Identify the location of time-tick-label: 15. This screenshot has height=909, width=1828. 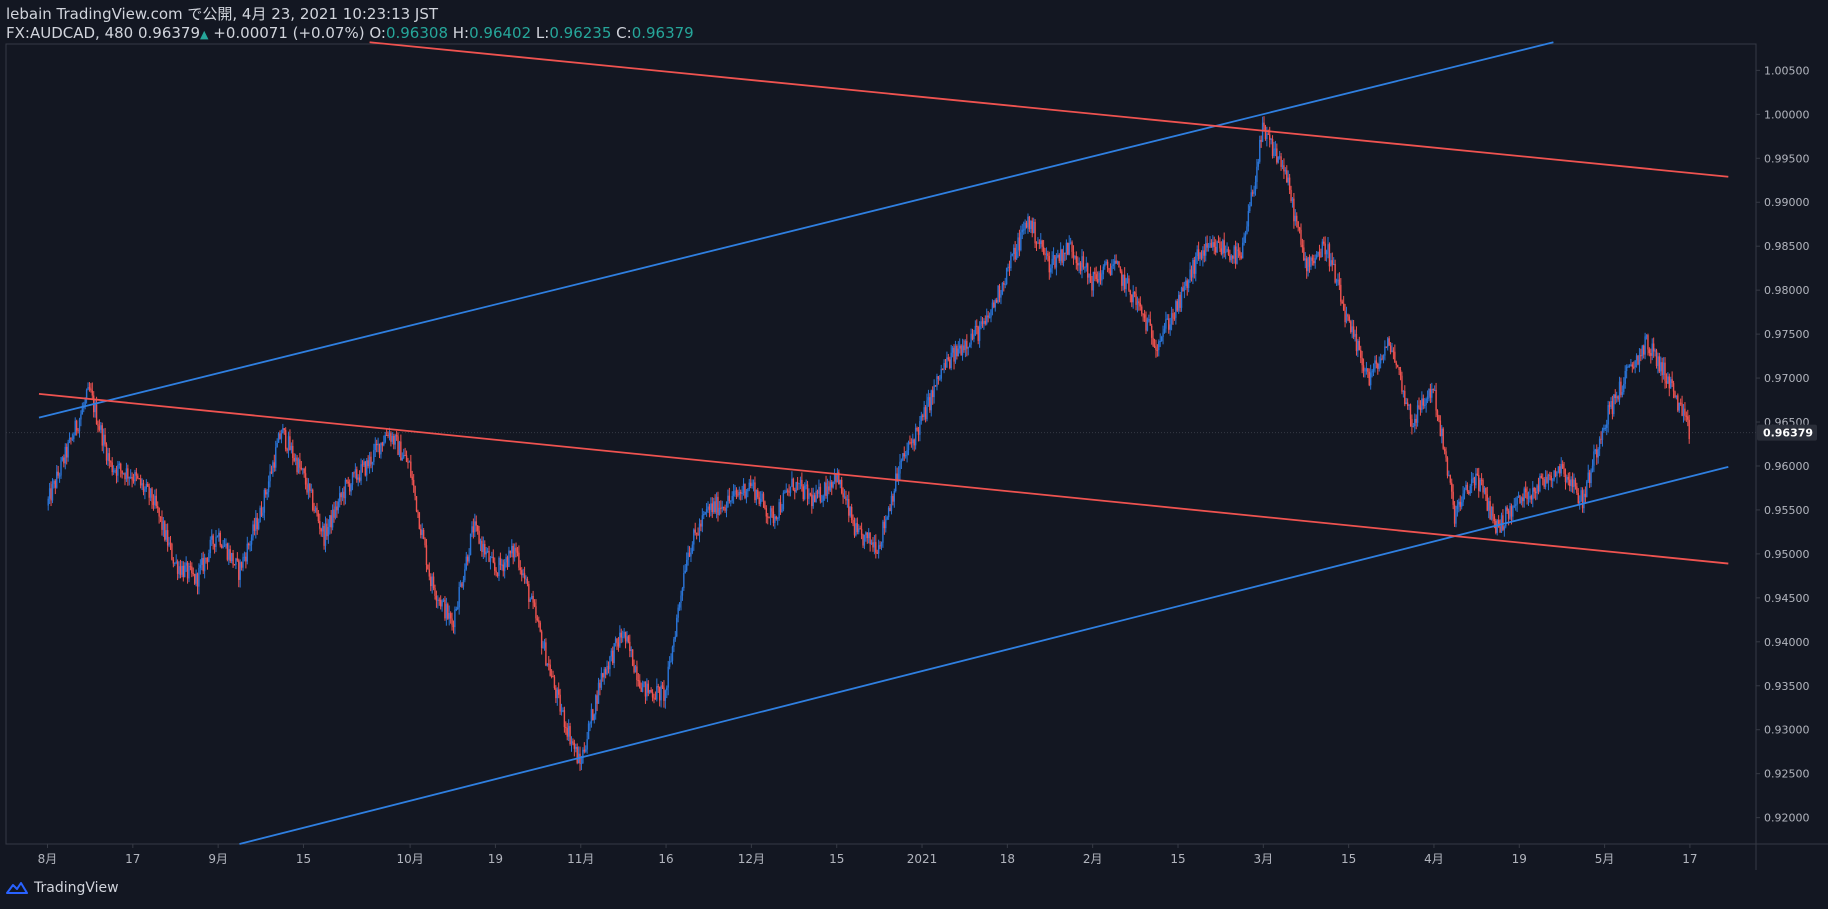
(836, 859).